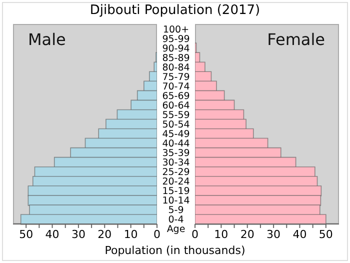  Describe the element at coordinates (176, 201) in the screenshot. I see `y-tick-label: 10-14` at that location.